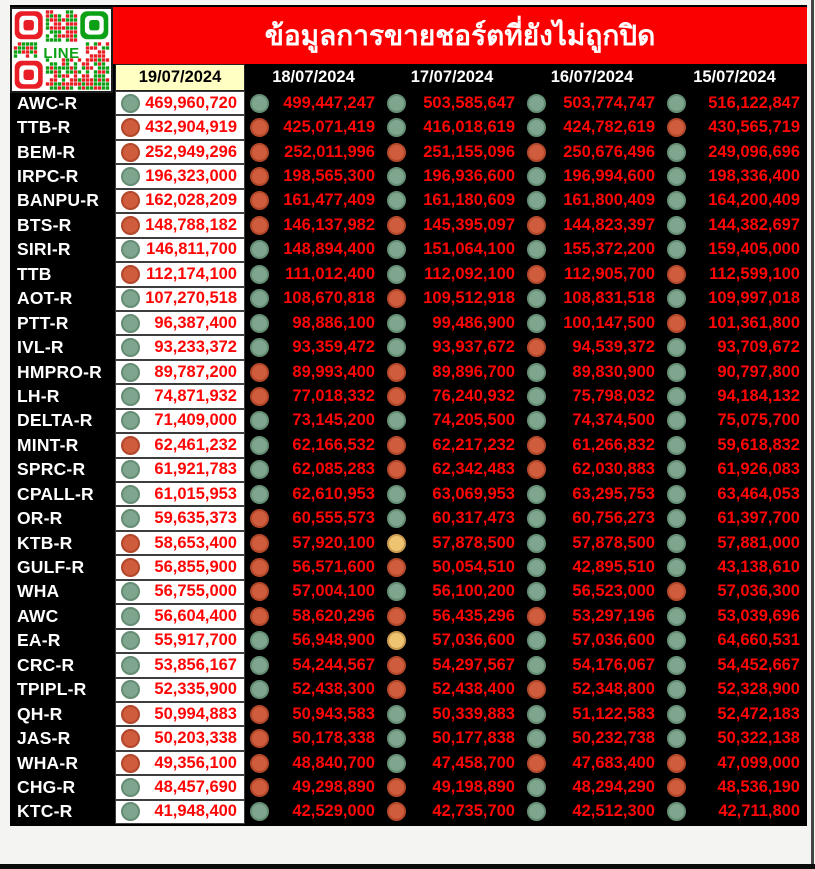  What do you see at coordinates (473, 567) in the screenshot?
I see `short-position-value: 50,054,510` at bounding box center [473, 567].